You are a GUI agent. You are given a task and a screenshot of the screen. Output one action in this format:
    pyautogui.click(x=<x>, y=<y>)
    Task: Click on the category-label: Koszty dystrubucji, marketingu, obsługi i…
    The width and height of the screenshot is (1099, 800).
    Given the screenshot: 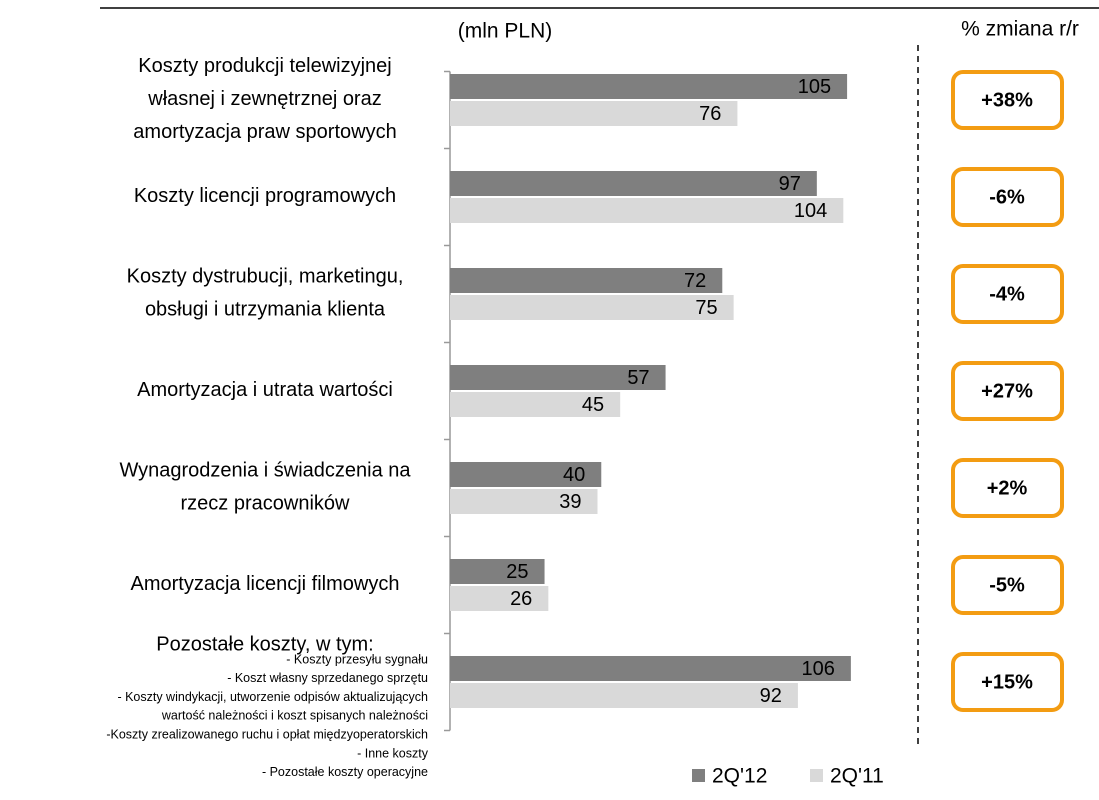 What is the action you would take?
    pyautogui.click(x=265, y=293)
    